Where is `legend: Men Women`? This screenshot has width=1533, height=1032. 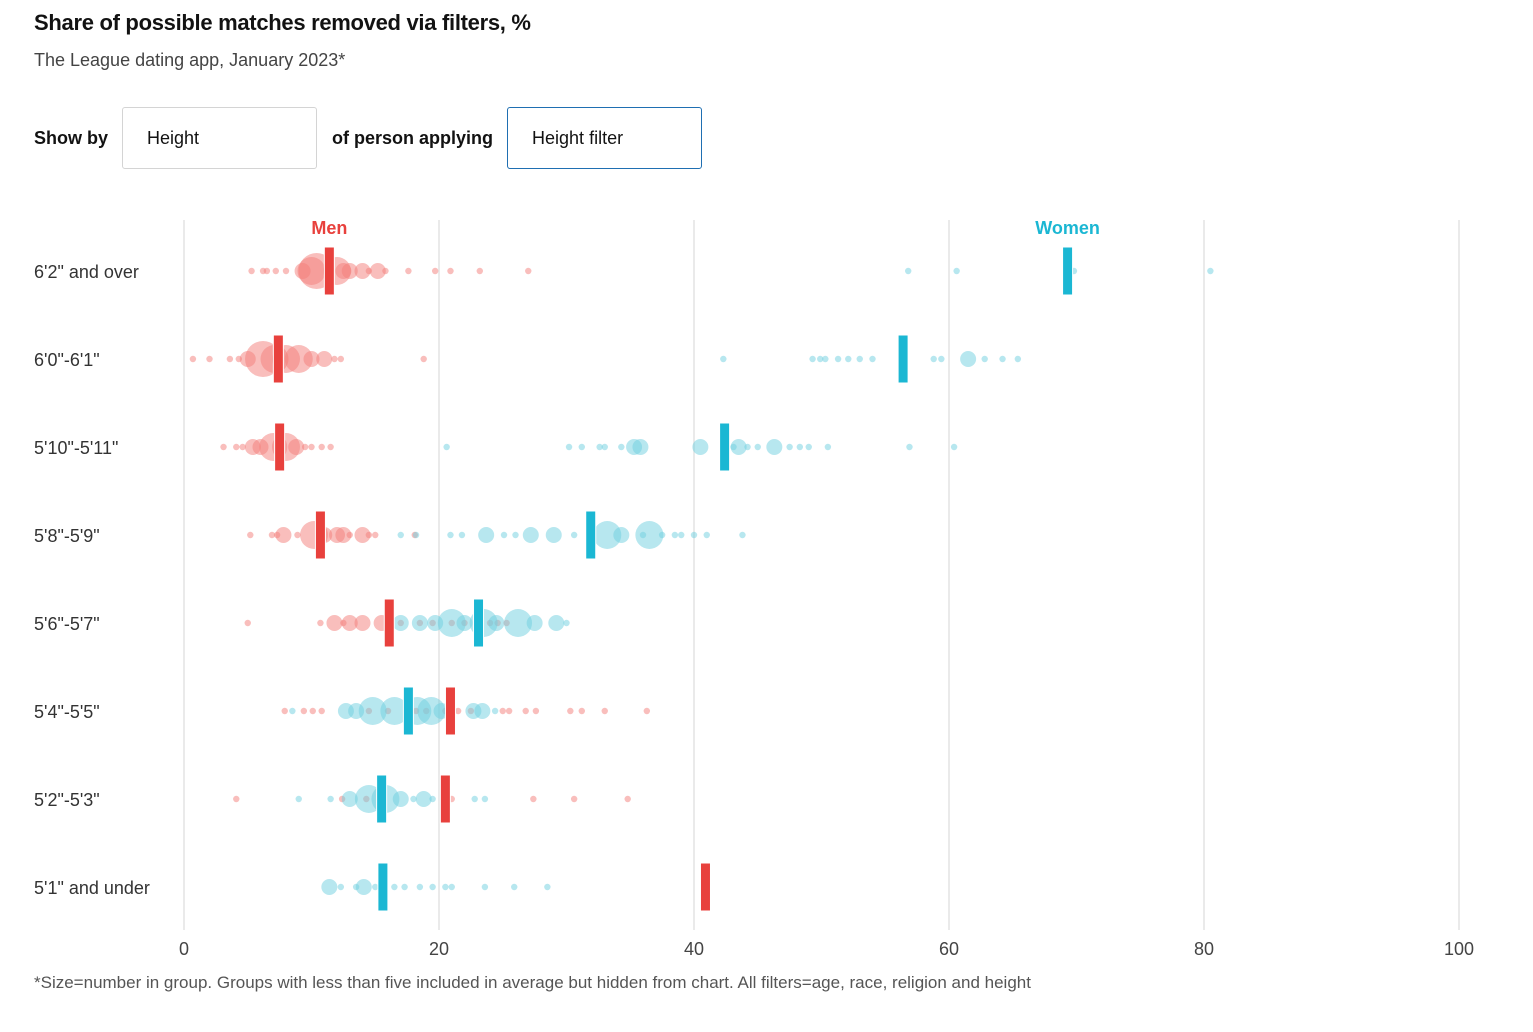
legend: Men Women is located at coordinates (705, 228).